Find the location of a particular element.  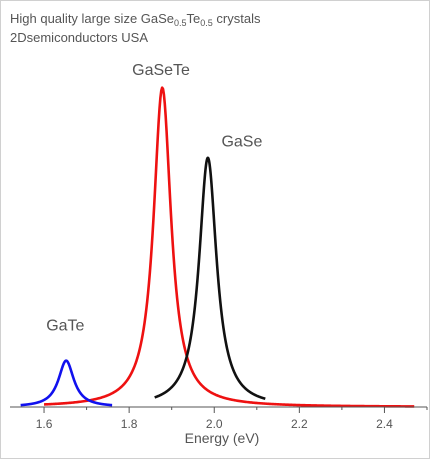

gase-spectrum-line is located at coordinates (210, 278).